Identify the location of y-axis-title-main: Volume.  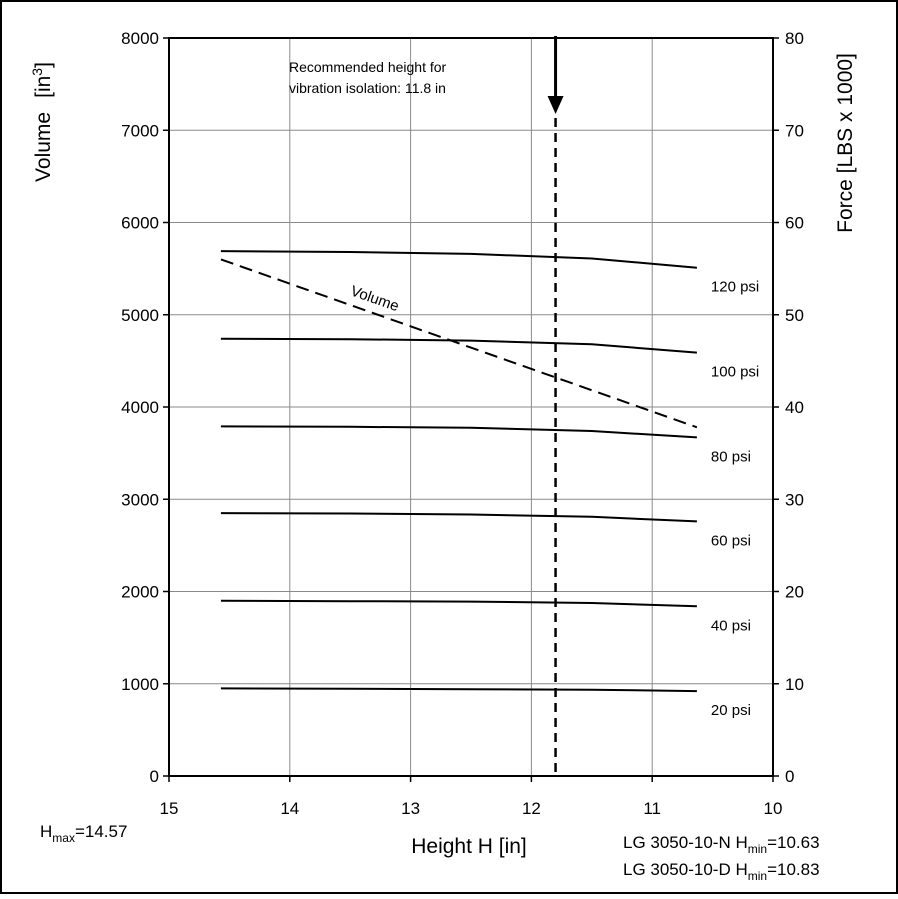
(43, 147).